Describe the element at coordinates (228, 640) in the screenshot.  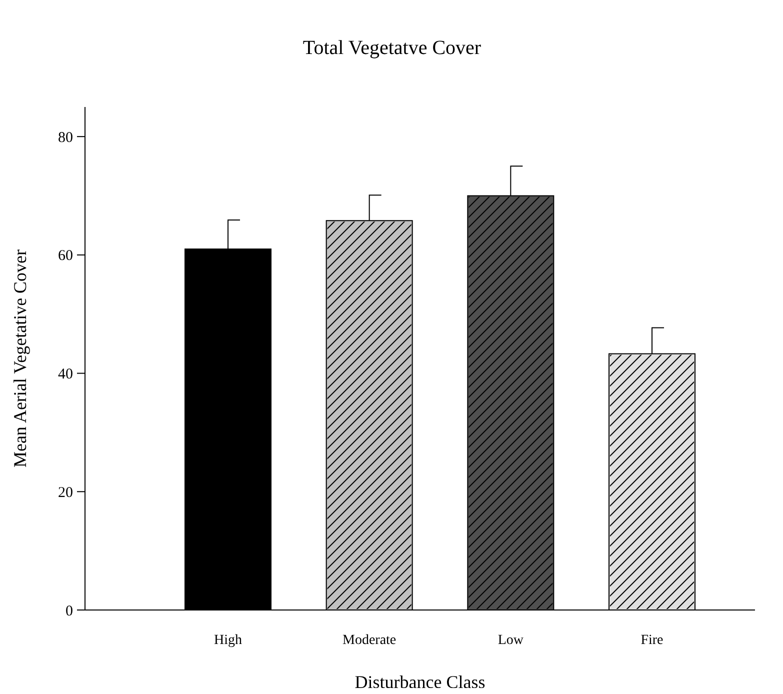
I see `x-tick-label: High` at that location.